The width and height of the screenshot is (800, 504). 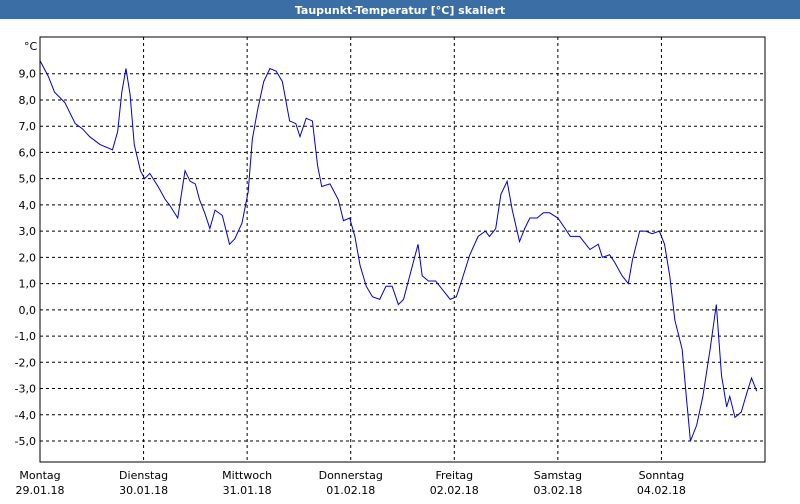 What do you see at coordinates (28, 179) in the screenshot?
I see `y-tick-label: 5,0` at bounding box center [28, 179].